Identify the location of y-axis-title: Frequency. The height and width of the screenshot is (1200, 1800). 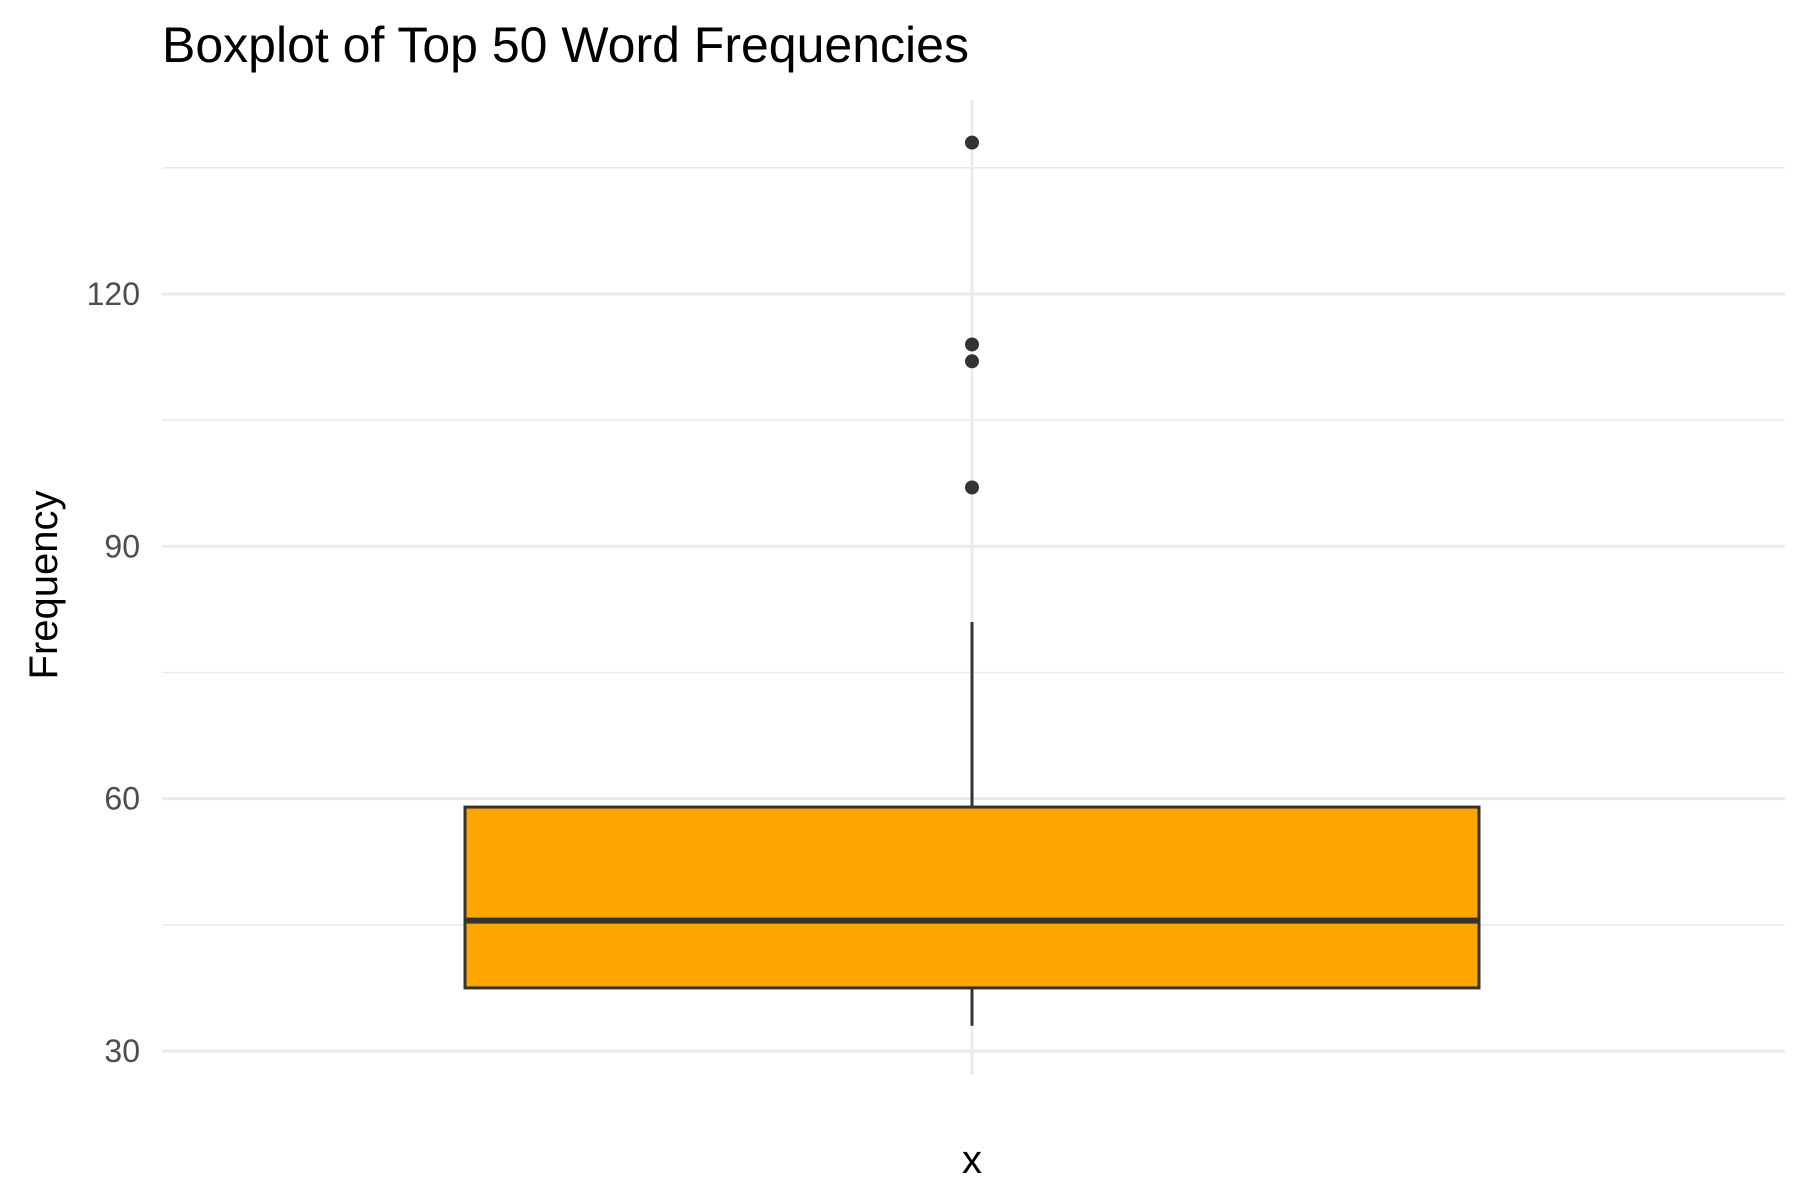
(44, 585).